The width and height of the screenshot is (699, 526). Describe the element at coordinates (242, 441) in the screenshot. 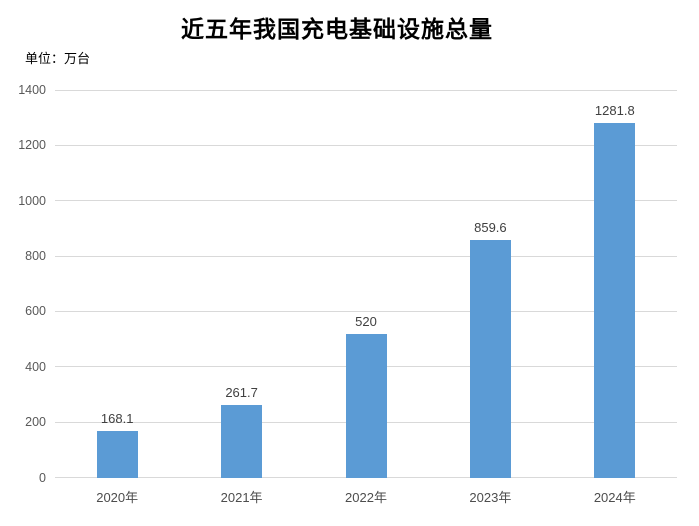

I see `bar-2021年` at that location.